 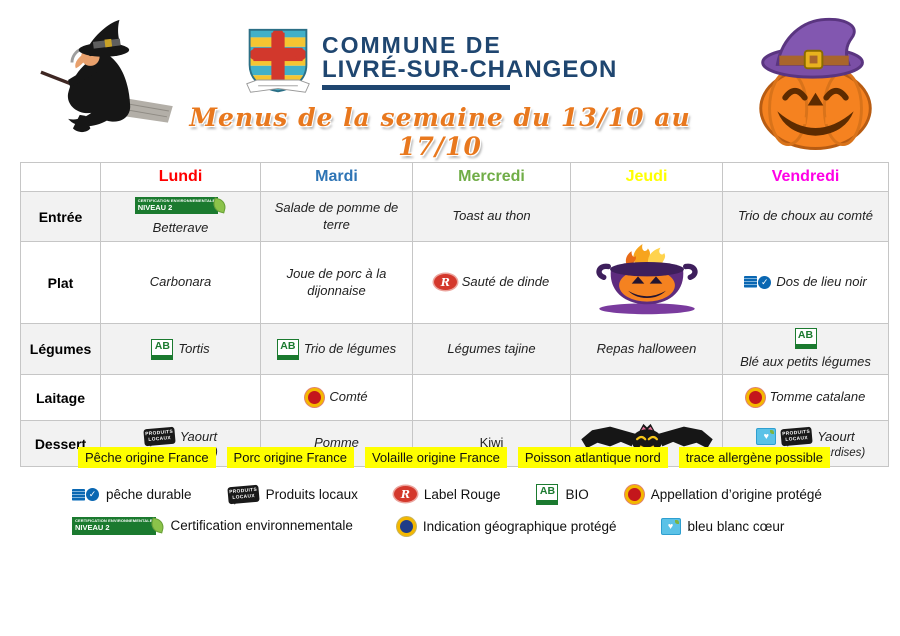 What do you see at coordinates (180, 177) in the screenshot?
I see `day-header-lundi: Lundi` at bounding box center [180, 177].